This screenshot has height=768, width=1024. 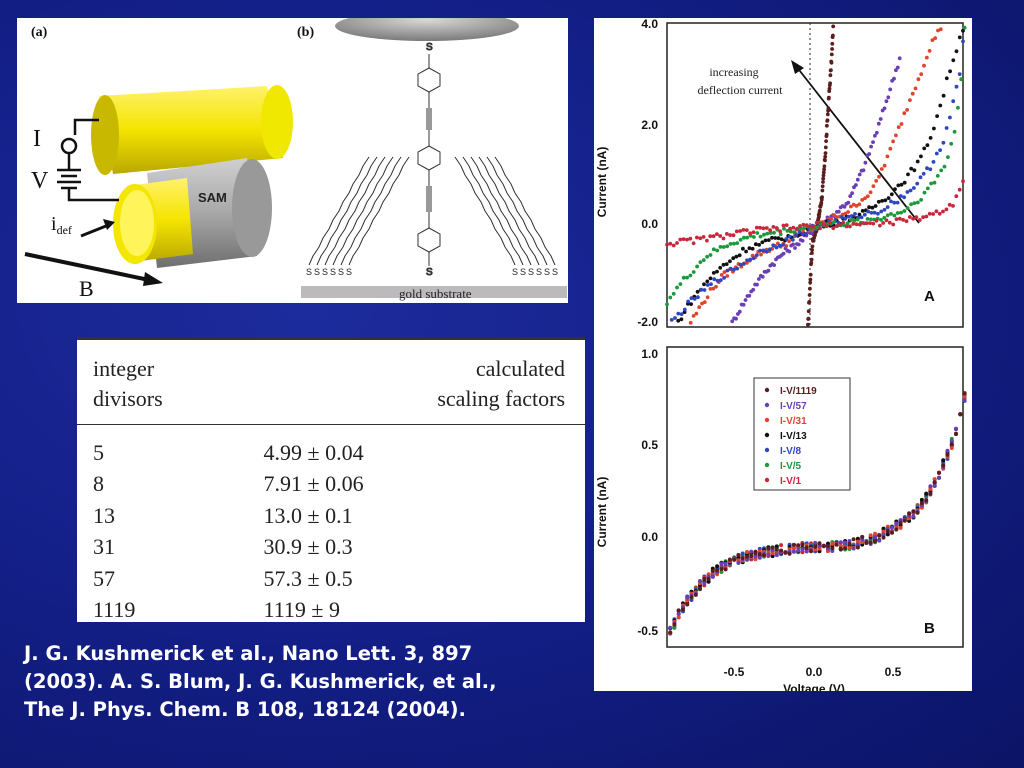 What do you see at coordinates (432, 211) in the screenshot?
I see `alkane-chains` at bounding box center [432, 211].